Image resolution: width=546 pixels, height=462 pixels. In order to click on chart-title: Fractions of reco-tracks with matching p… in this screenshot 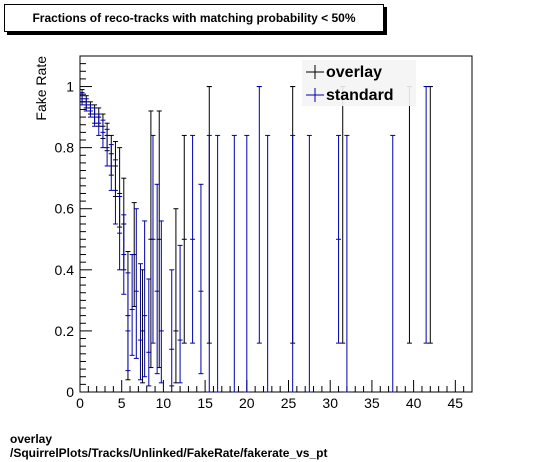, I will do `click(194, 18)`.